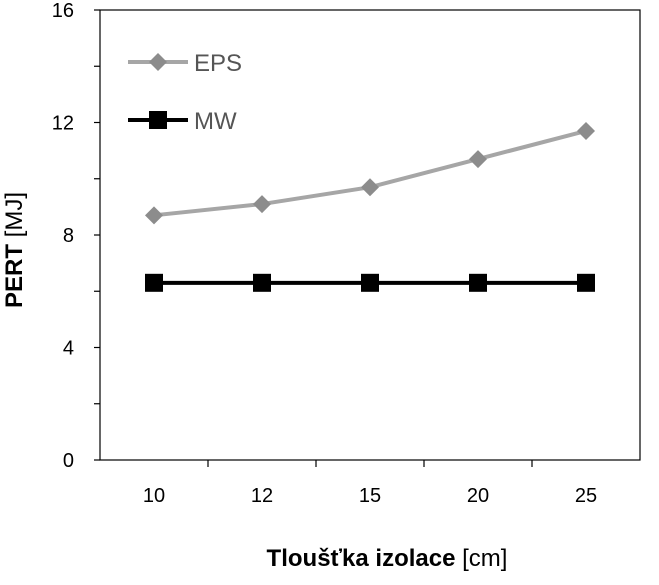 The width and height of the screenshot is (659, 585). What do you see at coordinates (14, 214) in the screenshot?
I see `y-axis-title-unit: [MJ]` at bounding box center [14, 214].